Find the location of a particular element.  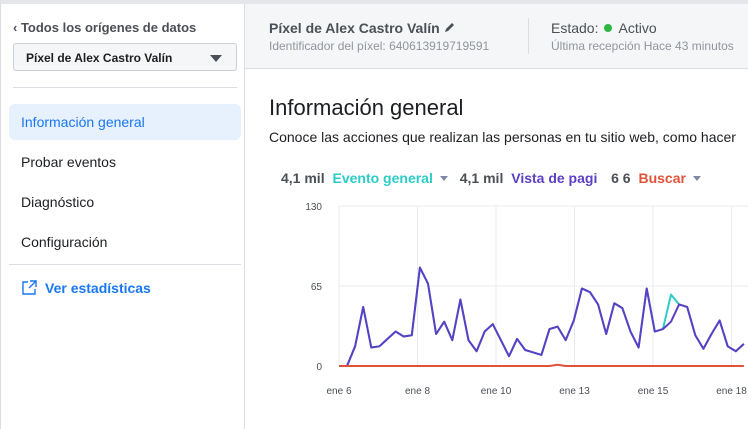

x-tick-label: ene 6 is located at coordinates (338, 391).